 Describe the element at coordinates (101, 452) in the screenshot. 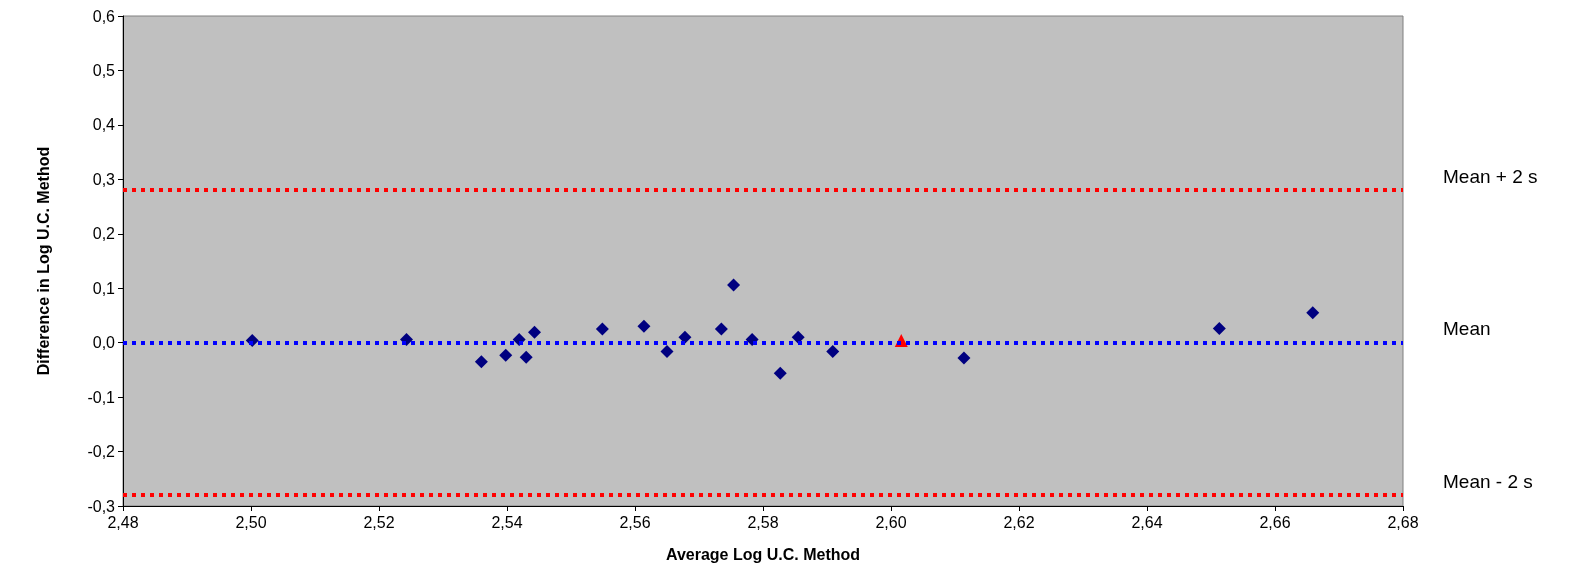

I see `y-tick-label: -0,2` at that location.